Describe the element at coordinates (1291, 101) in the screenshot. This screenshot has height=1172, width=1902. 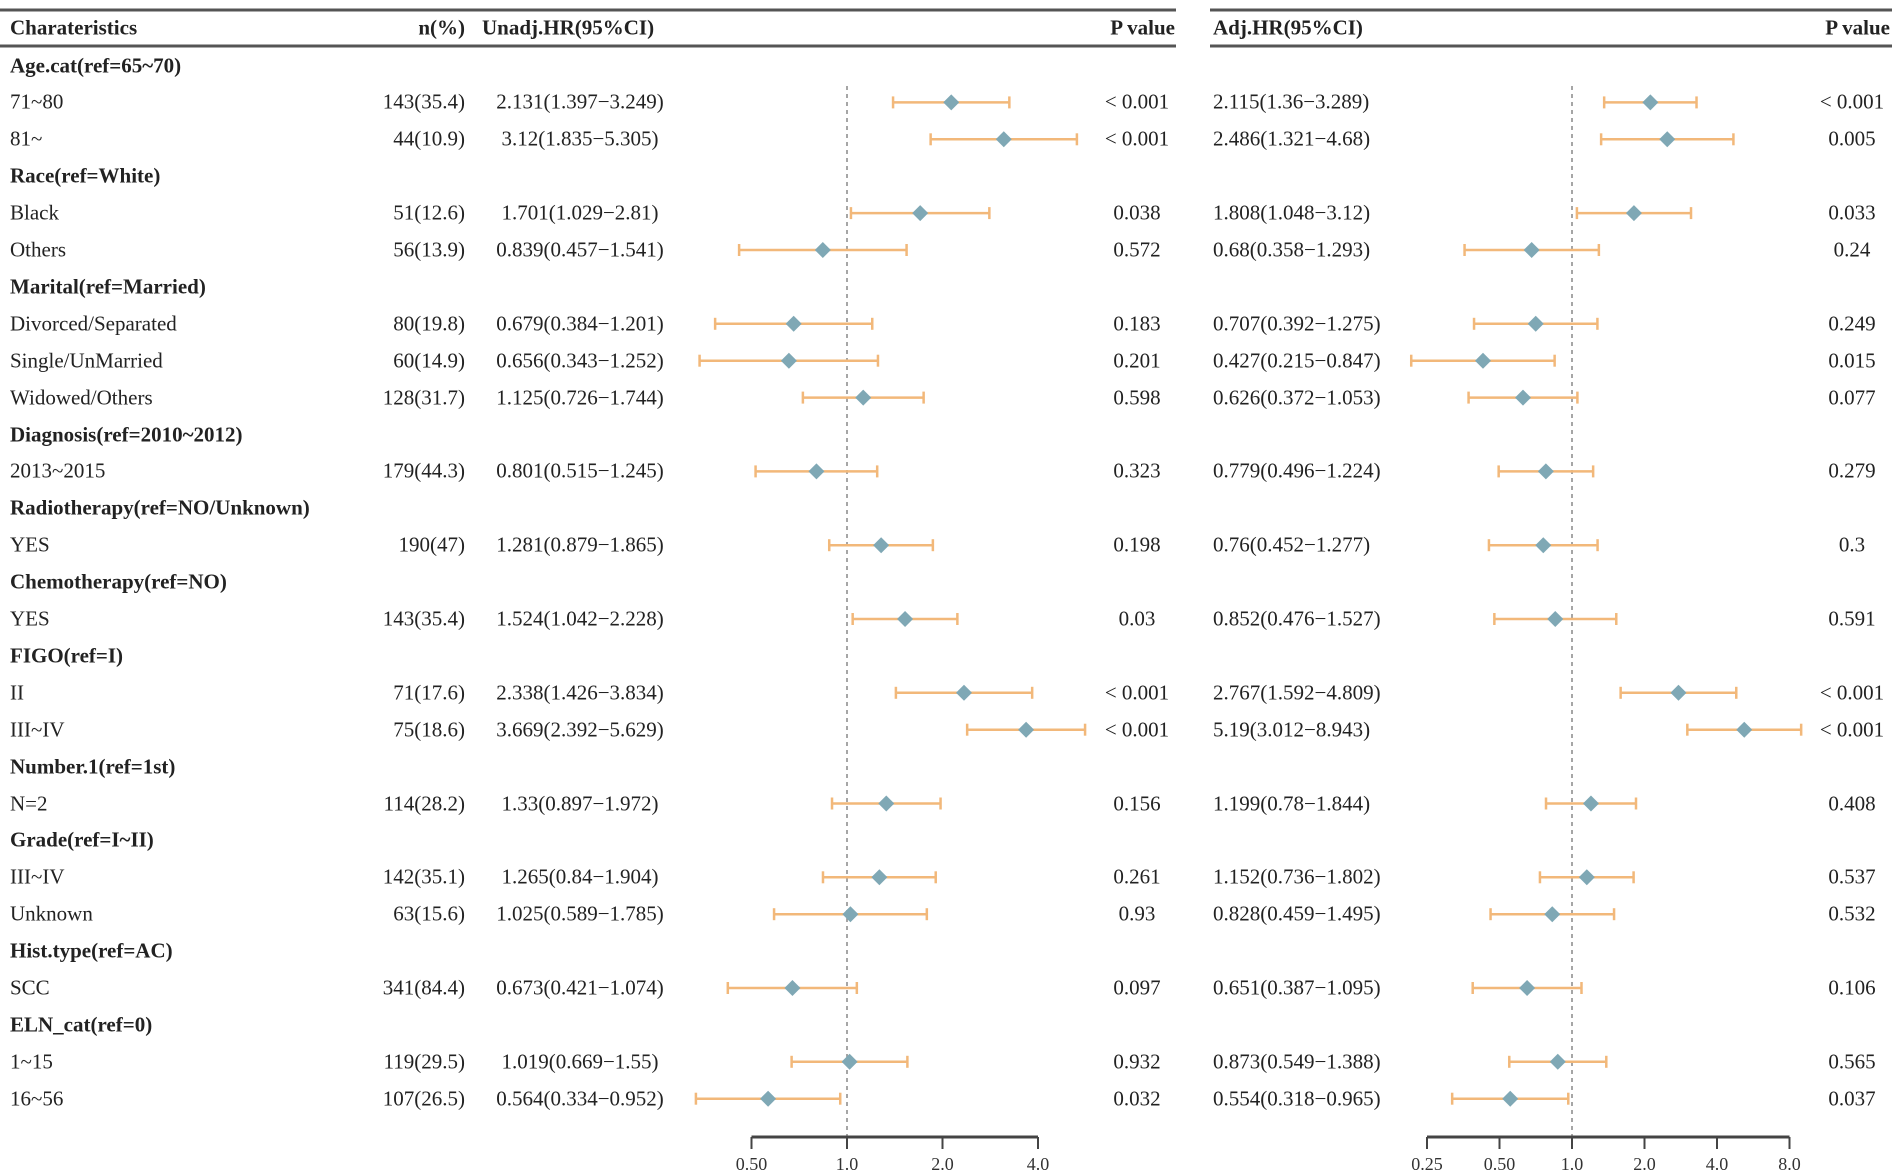
I see `row-adj-hr: 2.115(1.36−3.289)` at that location.